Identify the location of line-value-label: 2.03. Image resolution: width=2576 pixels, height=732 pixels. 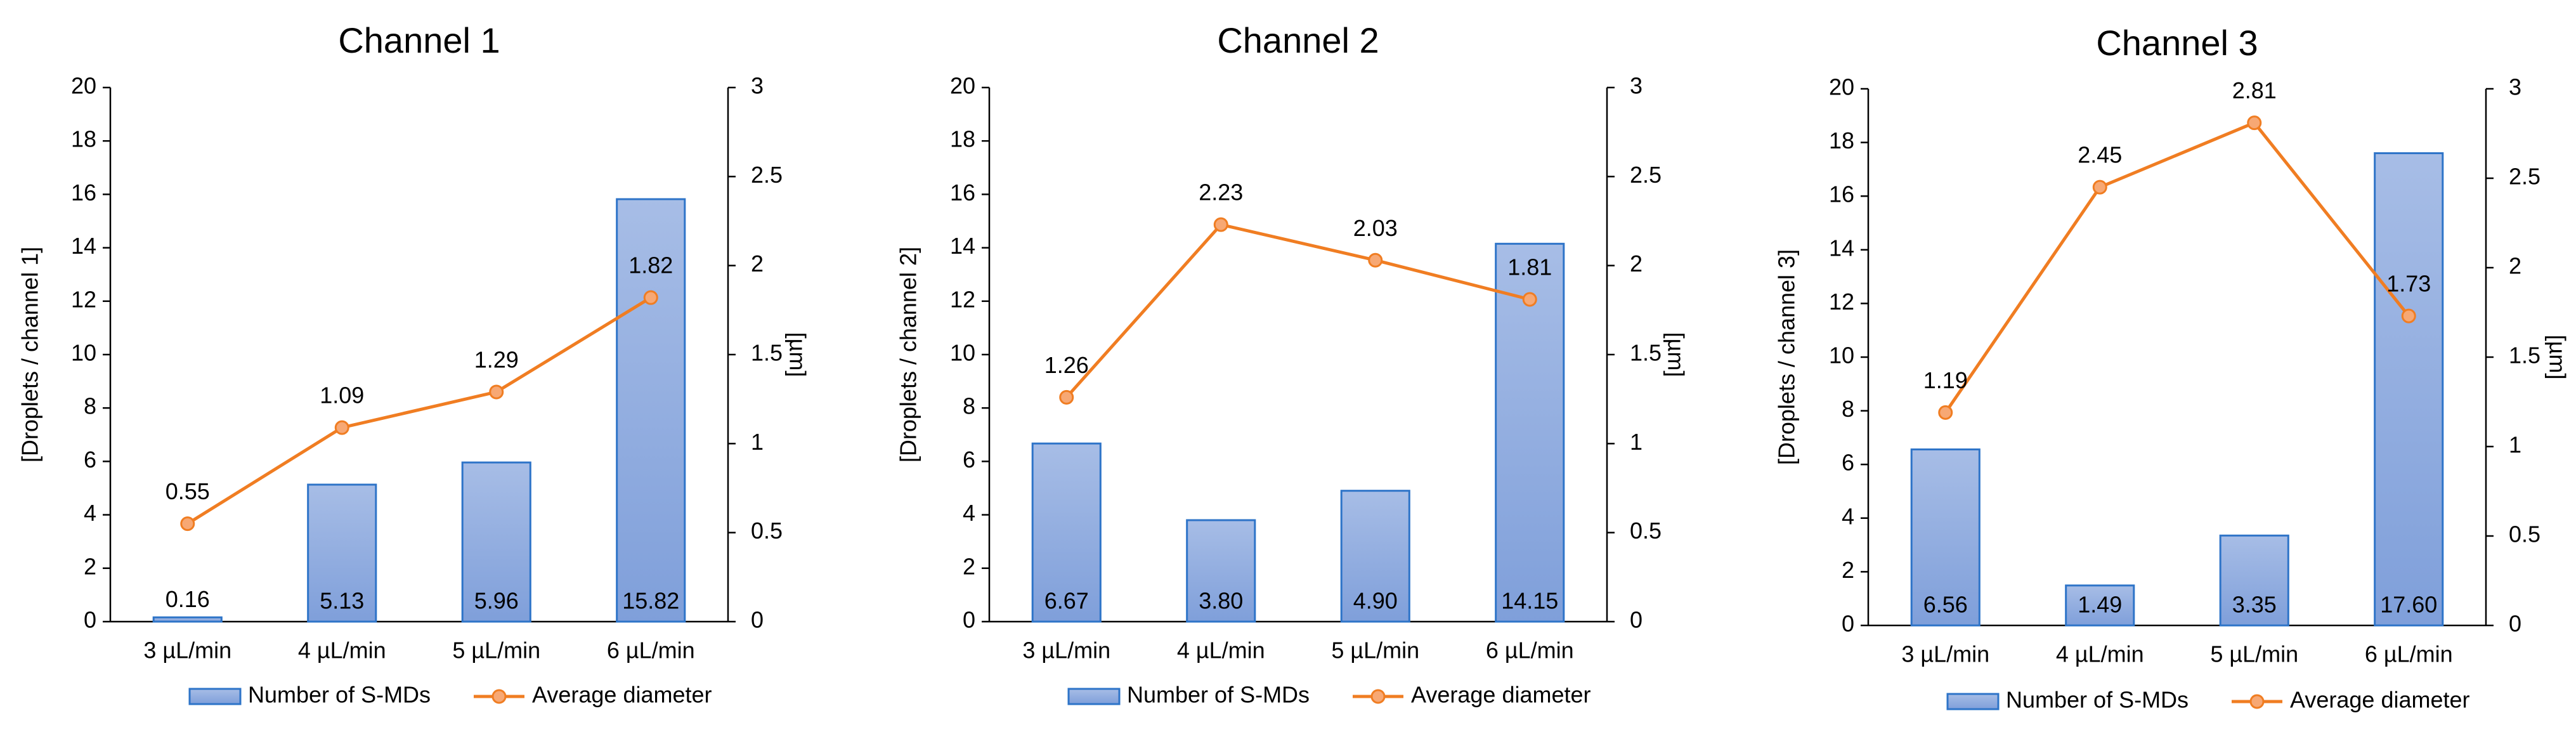
(1376, 228).